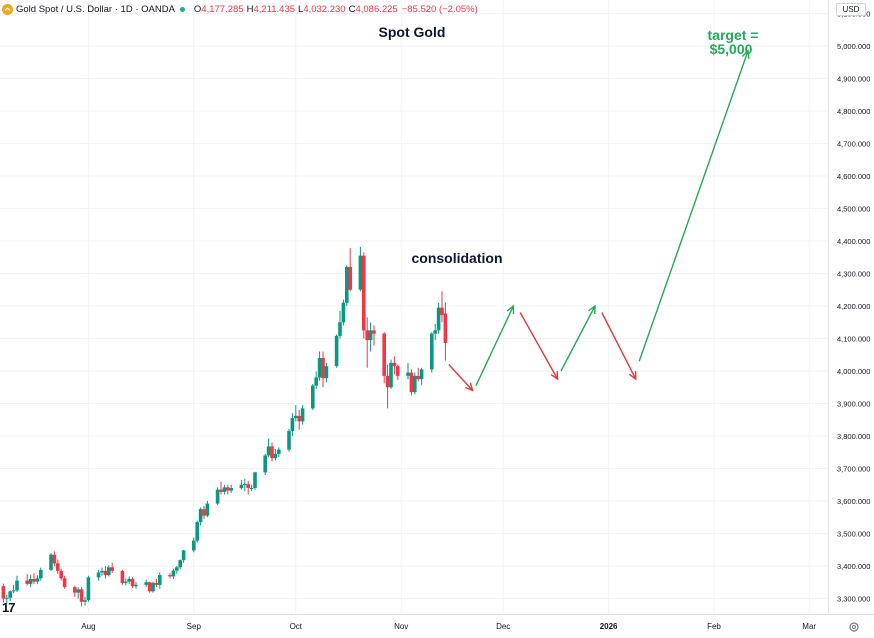 Image resolution: width=874 pixels, height=638 pixels. Describe the element at coordinates (853, 46) in the screenshot. I see `y-tick-label: 5,000.000` at that location.